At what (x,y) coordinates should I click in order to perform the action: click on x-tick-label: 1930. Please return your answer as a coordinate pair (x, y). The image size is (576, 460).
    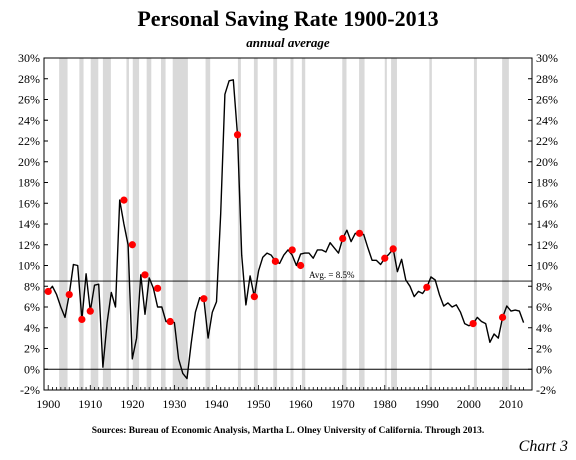
    Looking at the image, I should click on (174, 404).